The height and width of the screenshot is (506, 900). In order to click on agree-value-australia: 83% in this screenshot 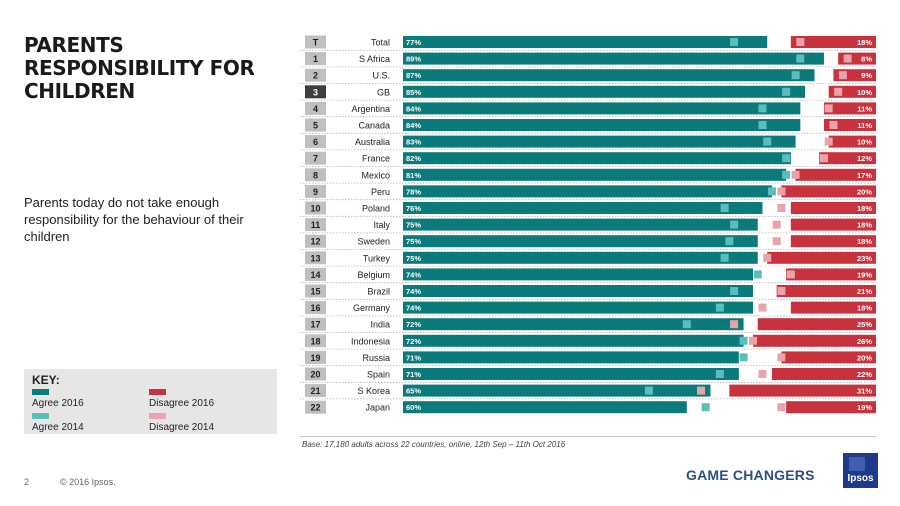, I will do `click(413, 142)`.